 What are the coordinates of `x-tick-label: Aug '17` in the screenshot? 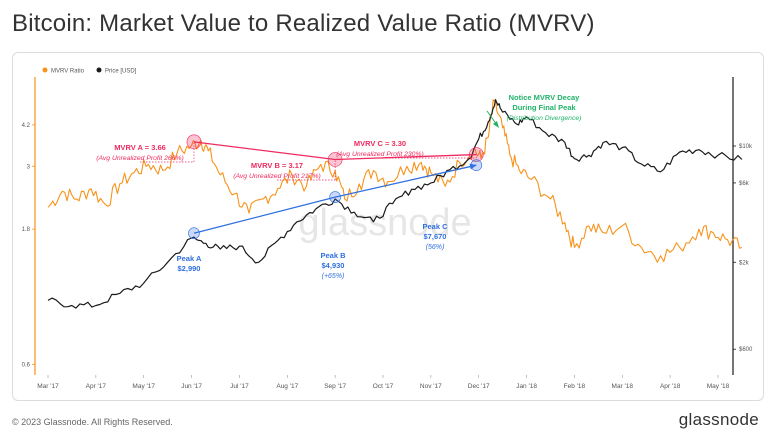 It's located at (287, 386).